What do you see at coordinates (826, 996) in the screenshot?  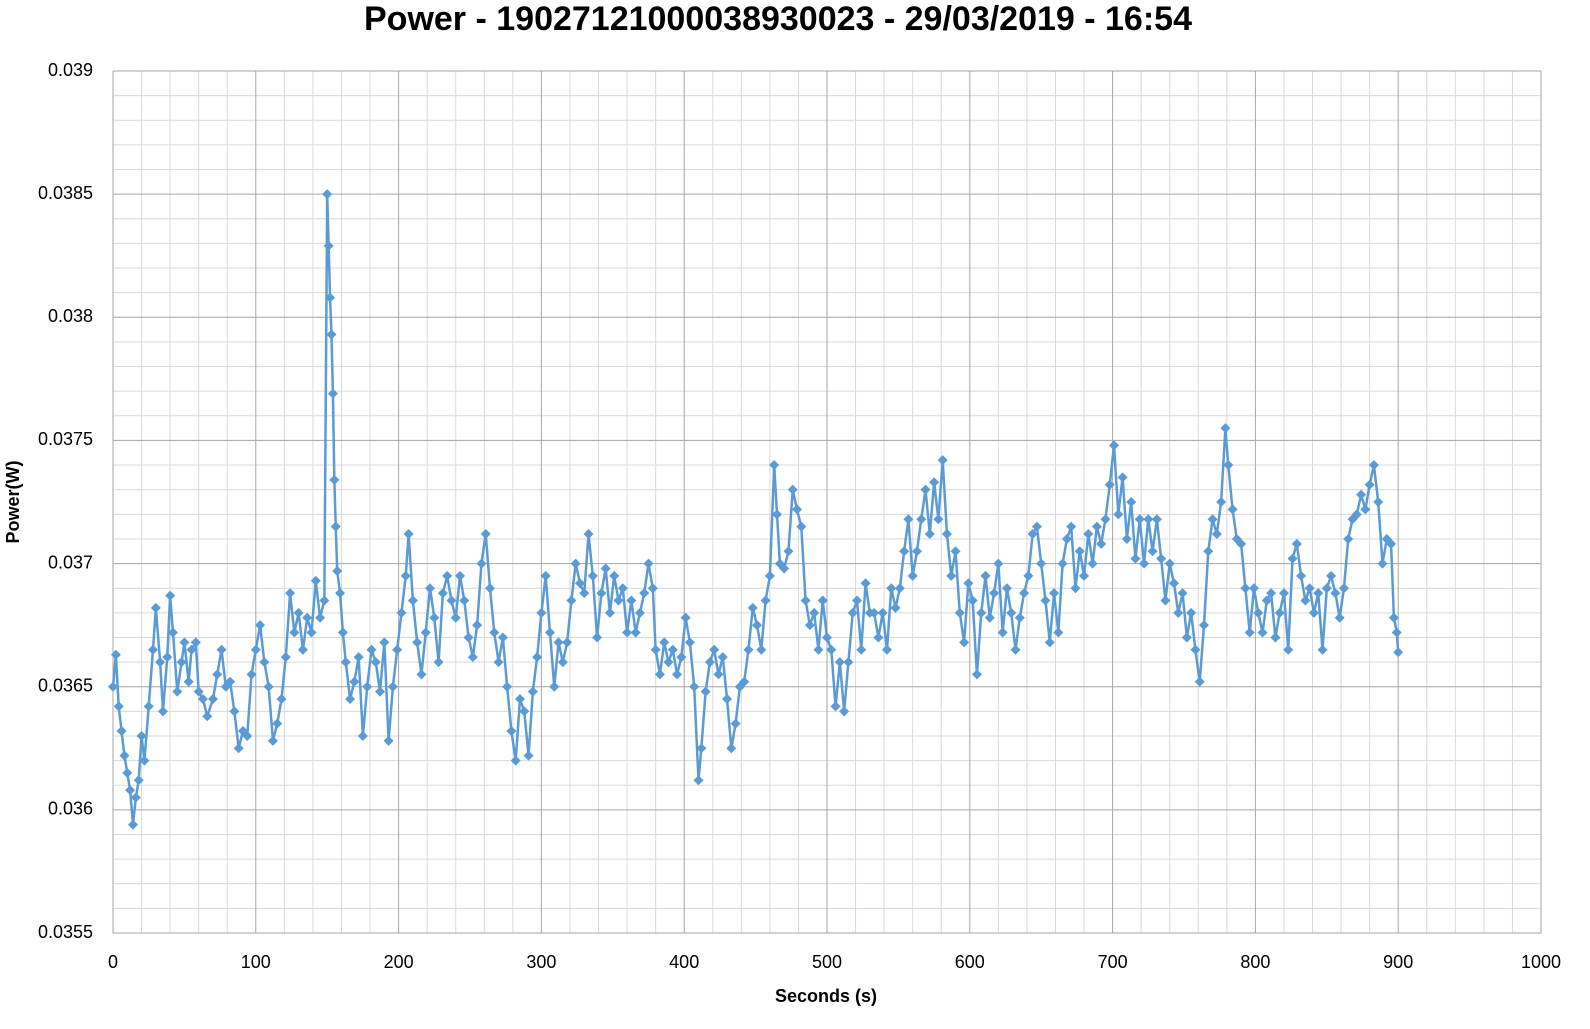 I see `x-axis-label: Seconds (s)` at bounding box center [826, 996].